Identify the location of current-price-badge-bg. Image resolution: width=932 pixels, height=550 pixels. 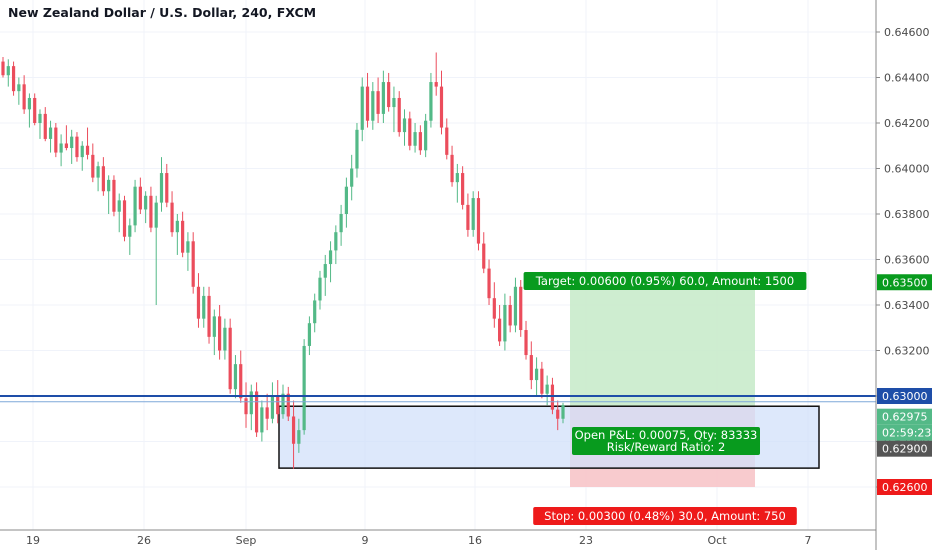
(904, 416).